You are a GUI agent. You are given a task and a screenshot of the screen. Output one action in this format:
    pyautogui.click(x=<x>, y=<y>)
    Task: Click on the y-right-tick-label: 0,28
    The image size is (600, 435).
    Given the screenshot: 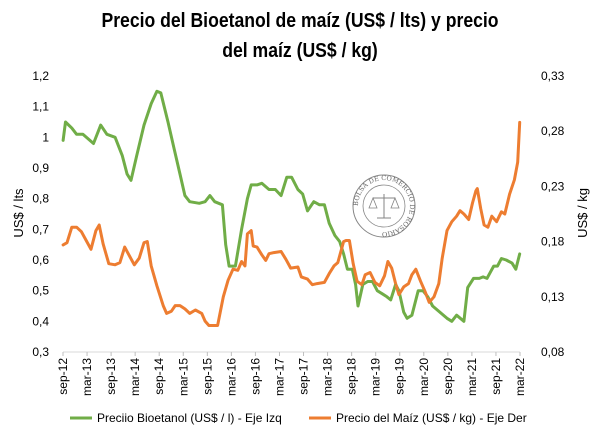 What is the action you would take?
    pyautogui.click(x=553, y=131)
    